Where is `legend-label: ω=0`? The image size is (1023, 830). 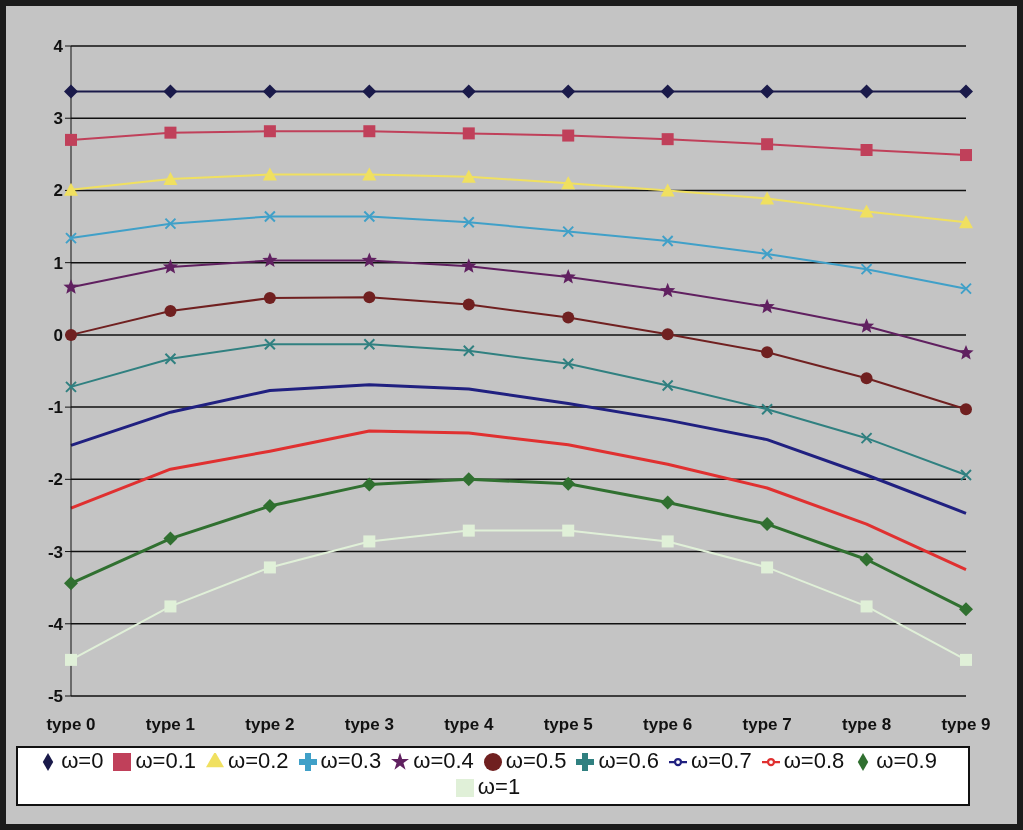
legend-label: ω=0 is located at coordinates (82, 760).